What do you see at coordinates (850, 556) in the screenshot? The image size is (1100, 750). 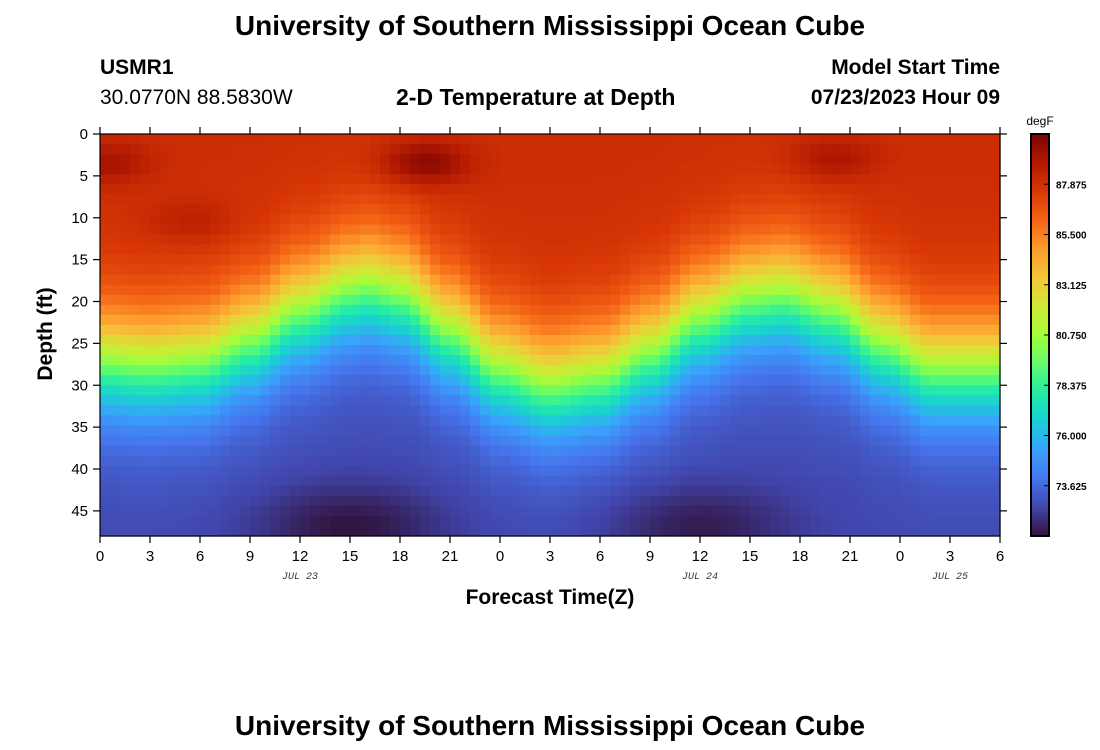 I see `x-tick-label: 21` at bounding box center [850, 556].